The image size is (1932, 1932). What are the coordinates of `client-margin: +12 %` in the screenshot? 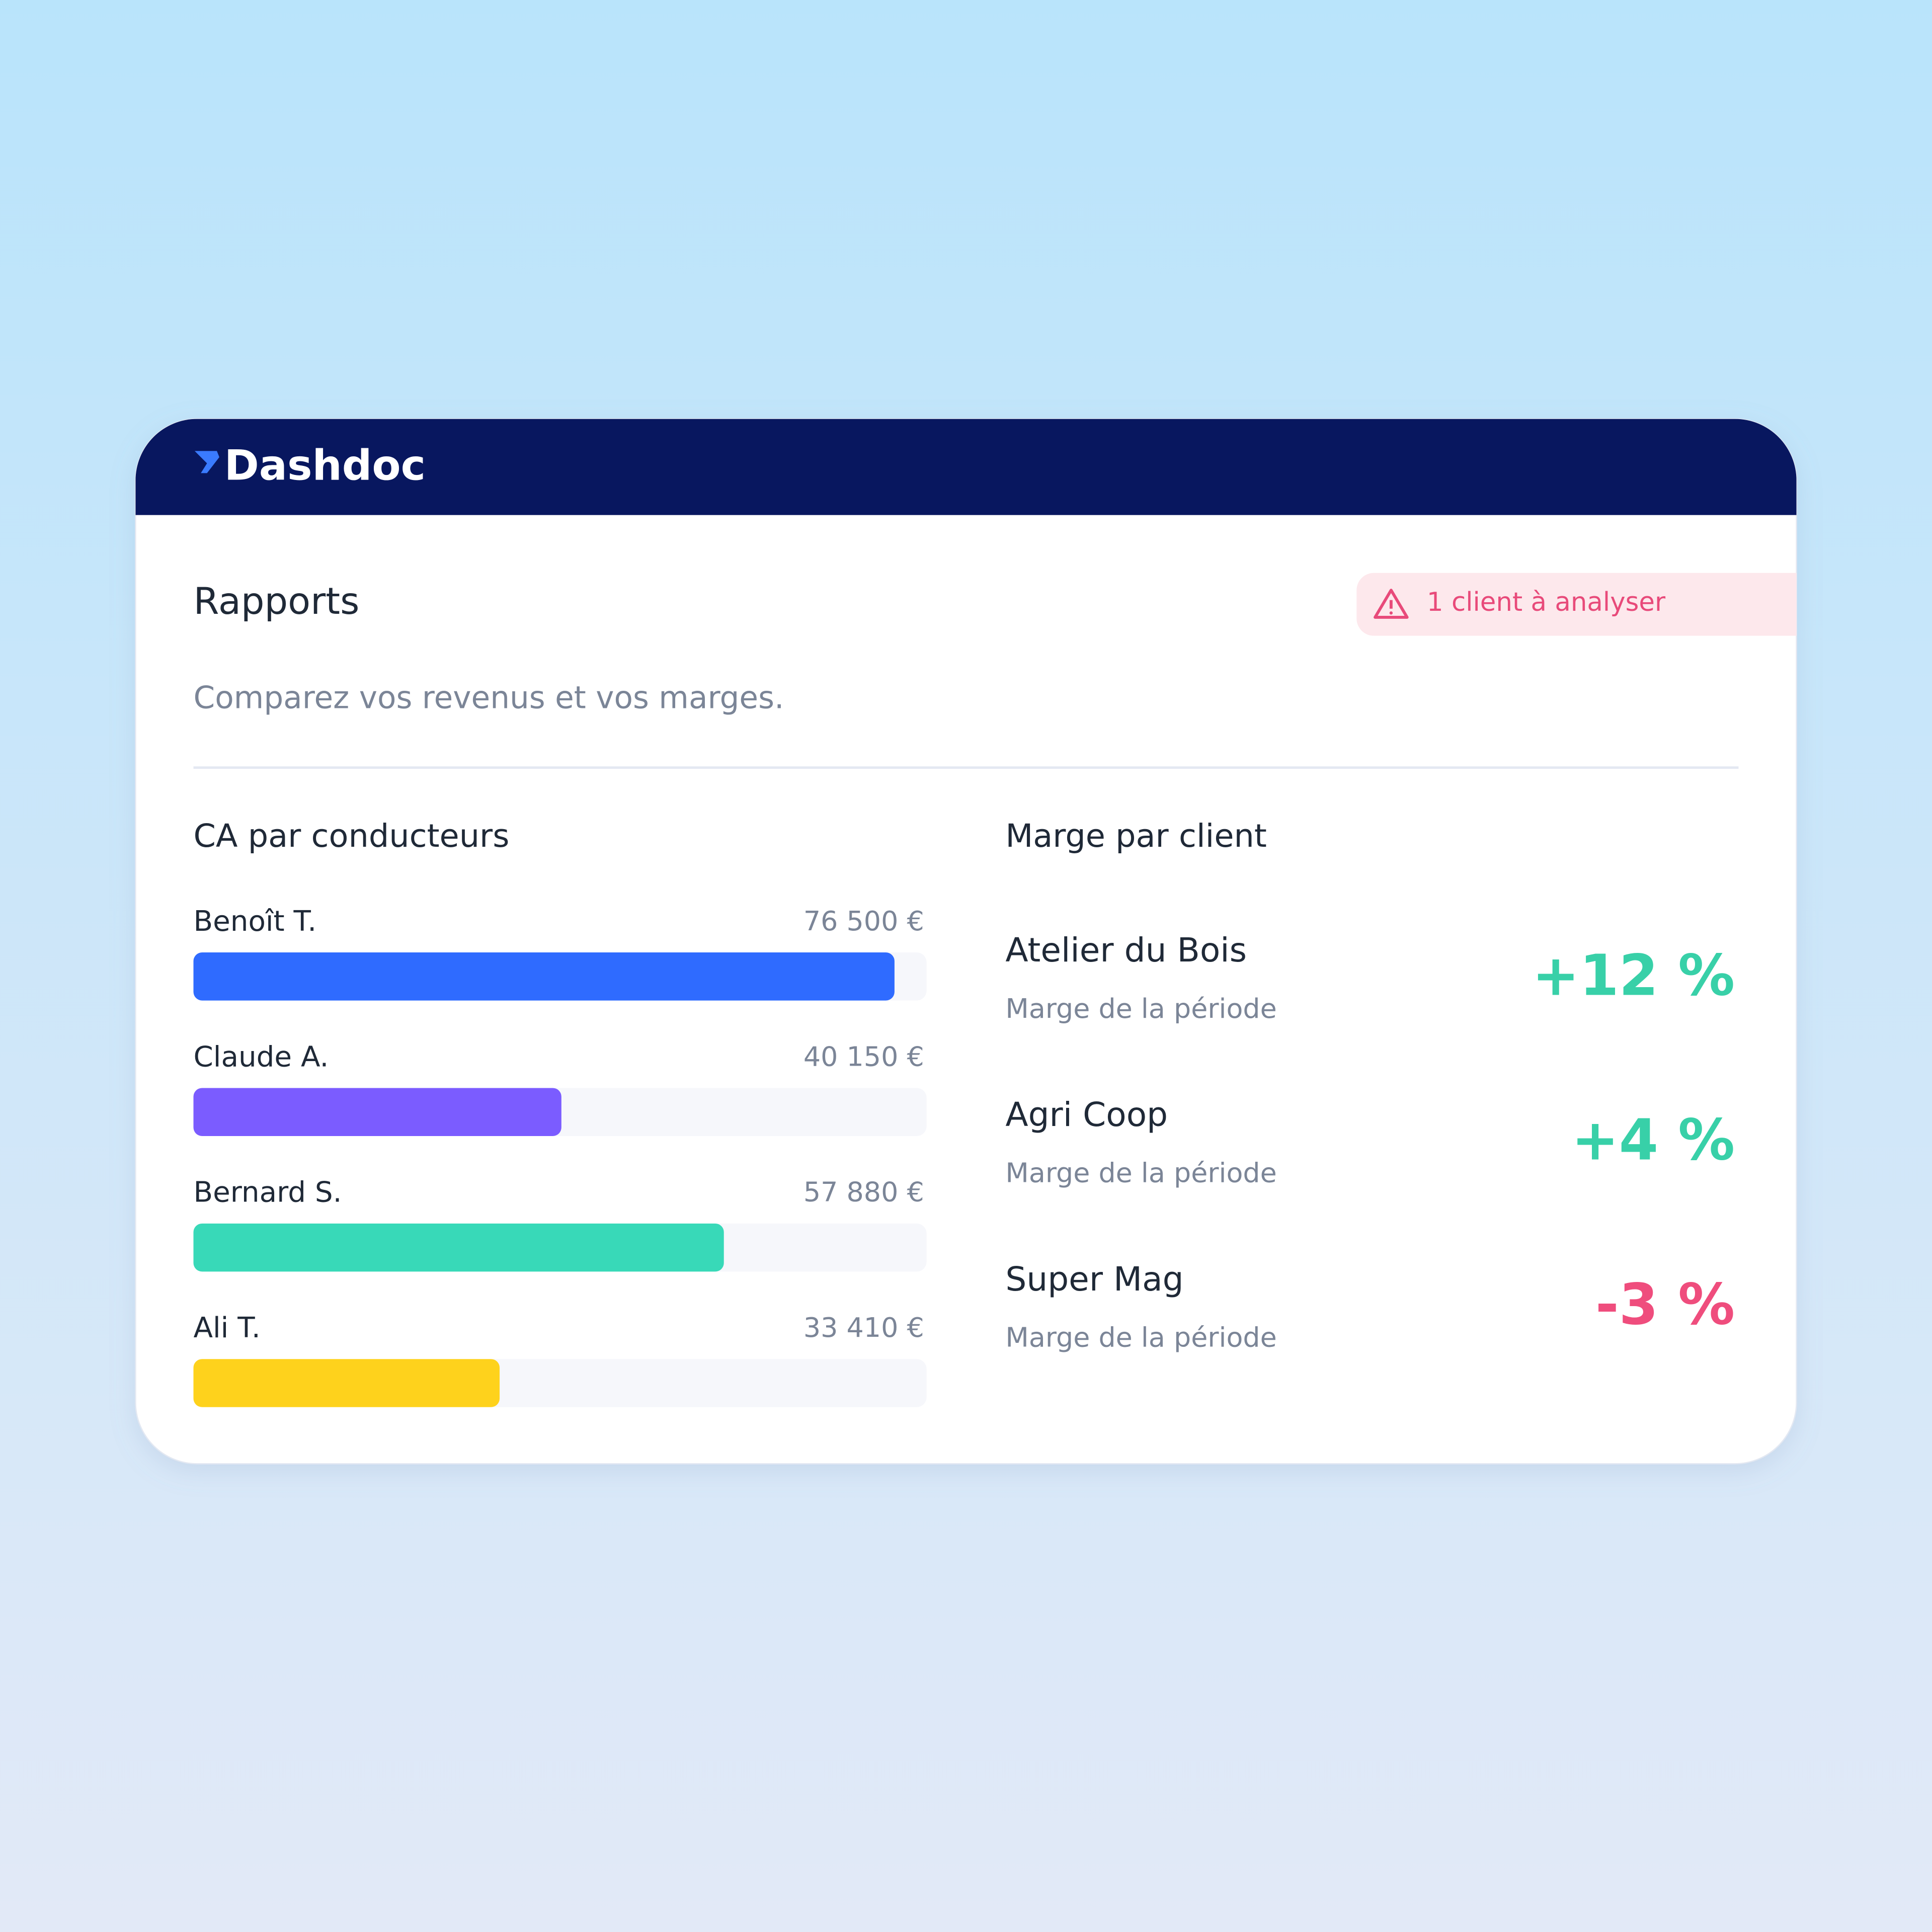 It's located at (1633, 975).